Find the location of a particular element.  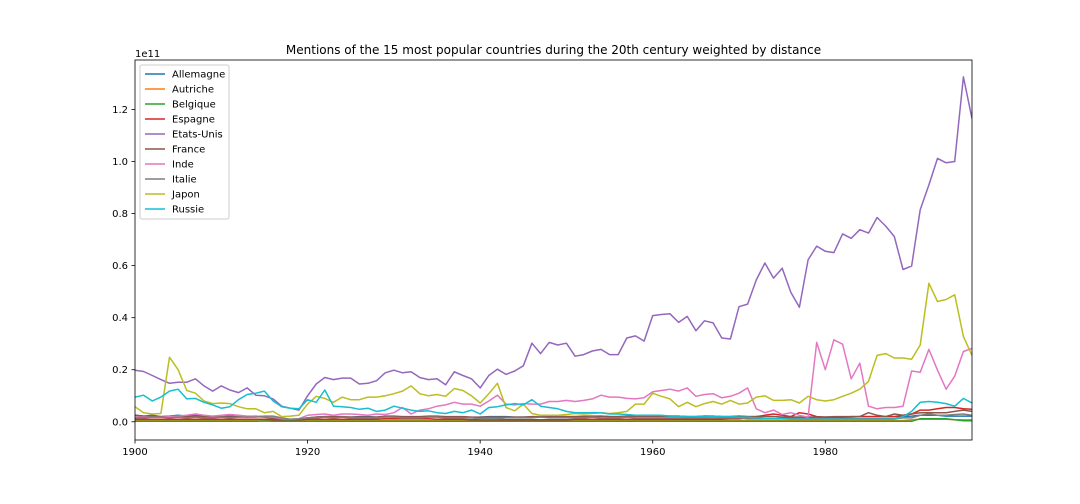

y-tick-label: 0.0 is located at coordinates (120, 422).